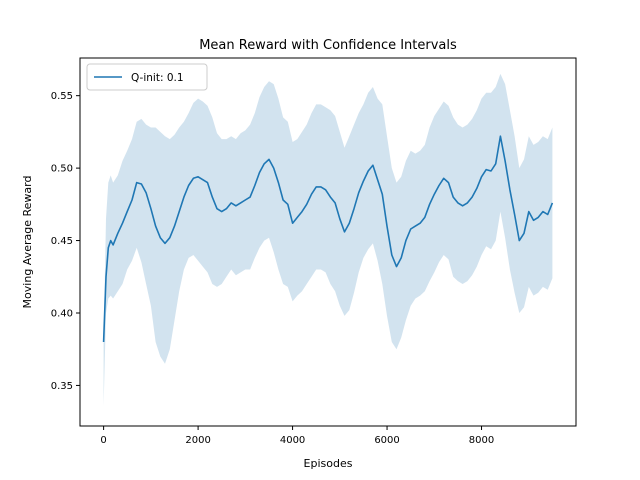  I want to click on legend-box, so click(147, 77).